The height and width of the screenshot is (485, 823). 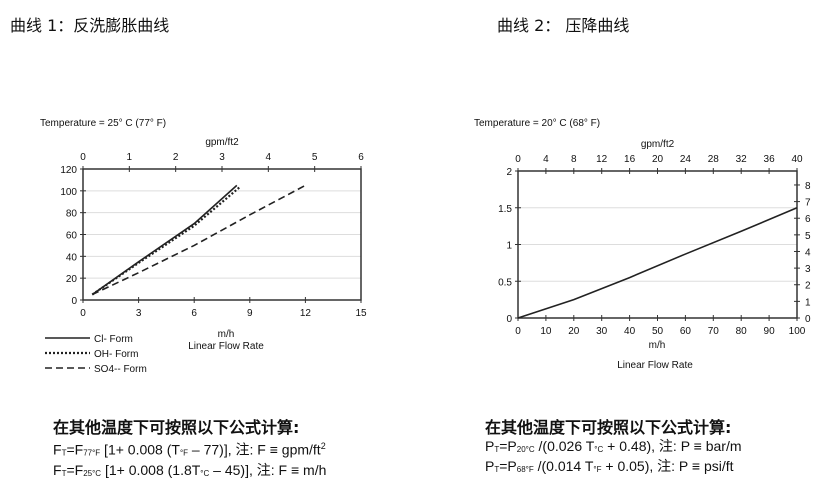 What do you see at coordinates (770, 331) in the screenshot?
I see `x-tick-label: 90` at bounding box center [770, 331].